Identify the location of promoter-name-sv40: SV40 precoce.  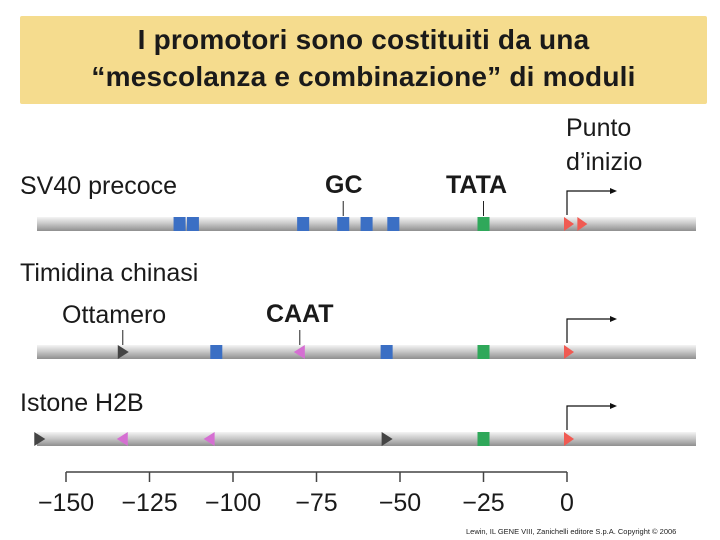
(99, 186).